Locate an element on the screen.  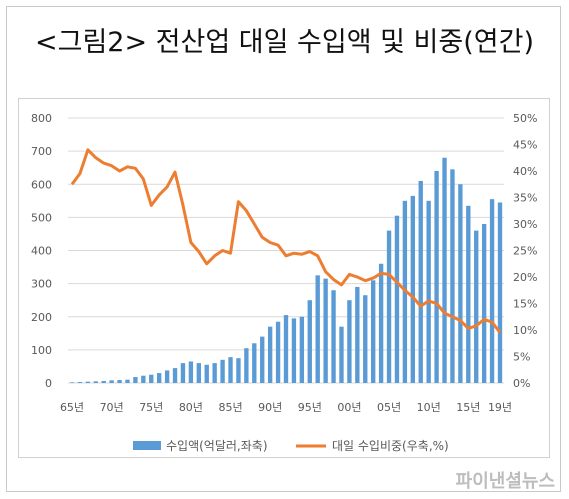
x-tick-label: 70년 is located at coordinates (112, 407).